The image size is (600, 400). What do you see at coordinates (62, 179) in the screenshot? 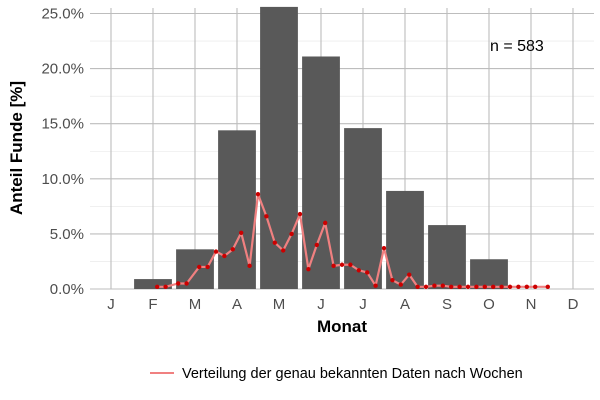
I see `y-tick-label: 10.0%` at bounding box center [62, 179].